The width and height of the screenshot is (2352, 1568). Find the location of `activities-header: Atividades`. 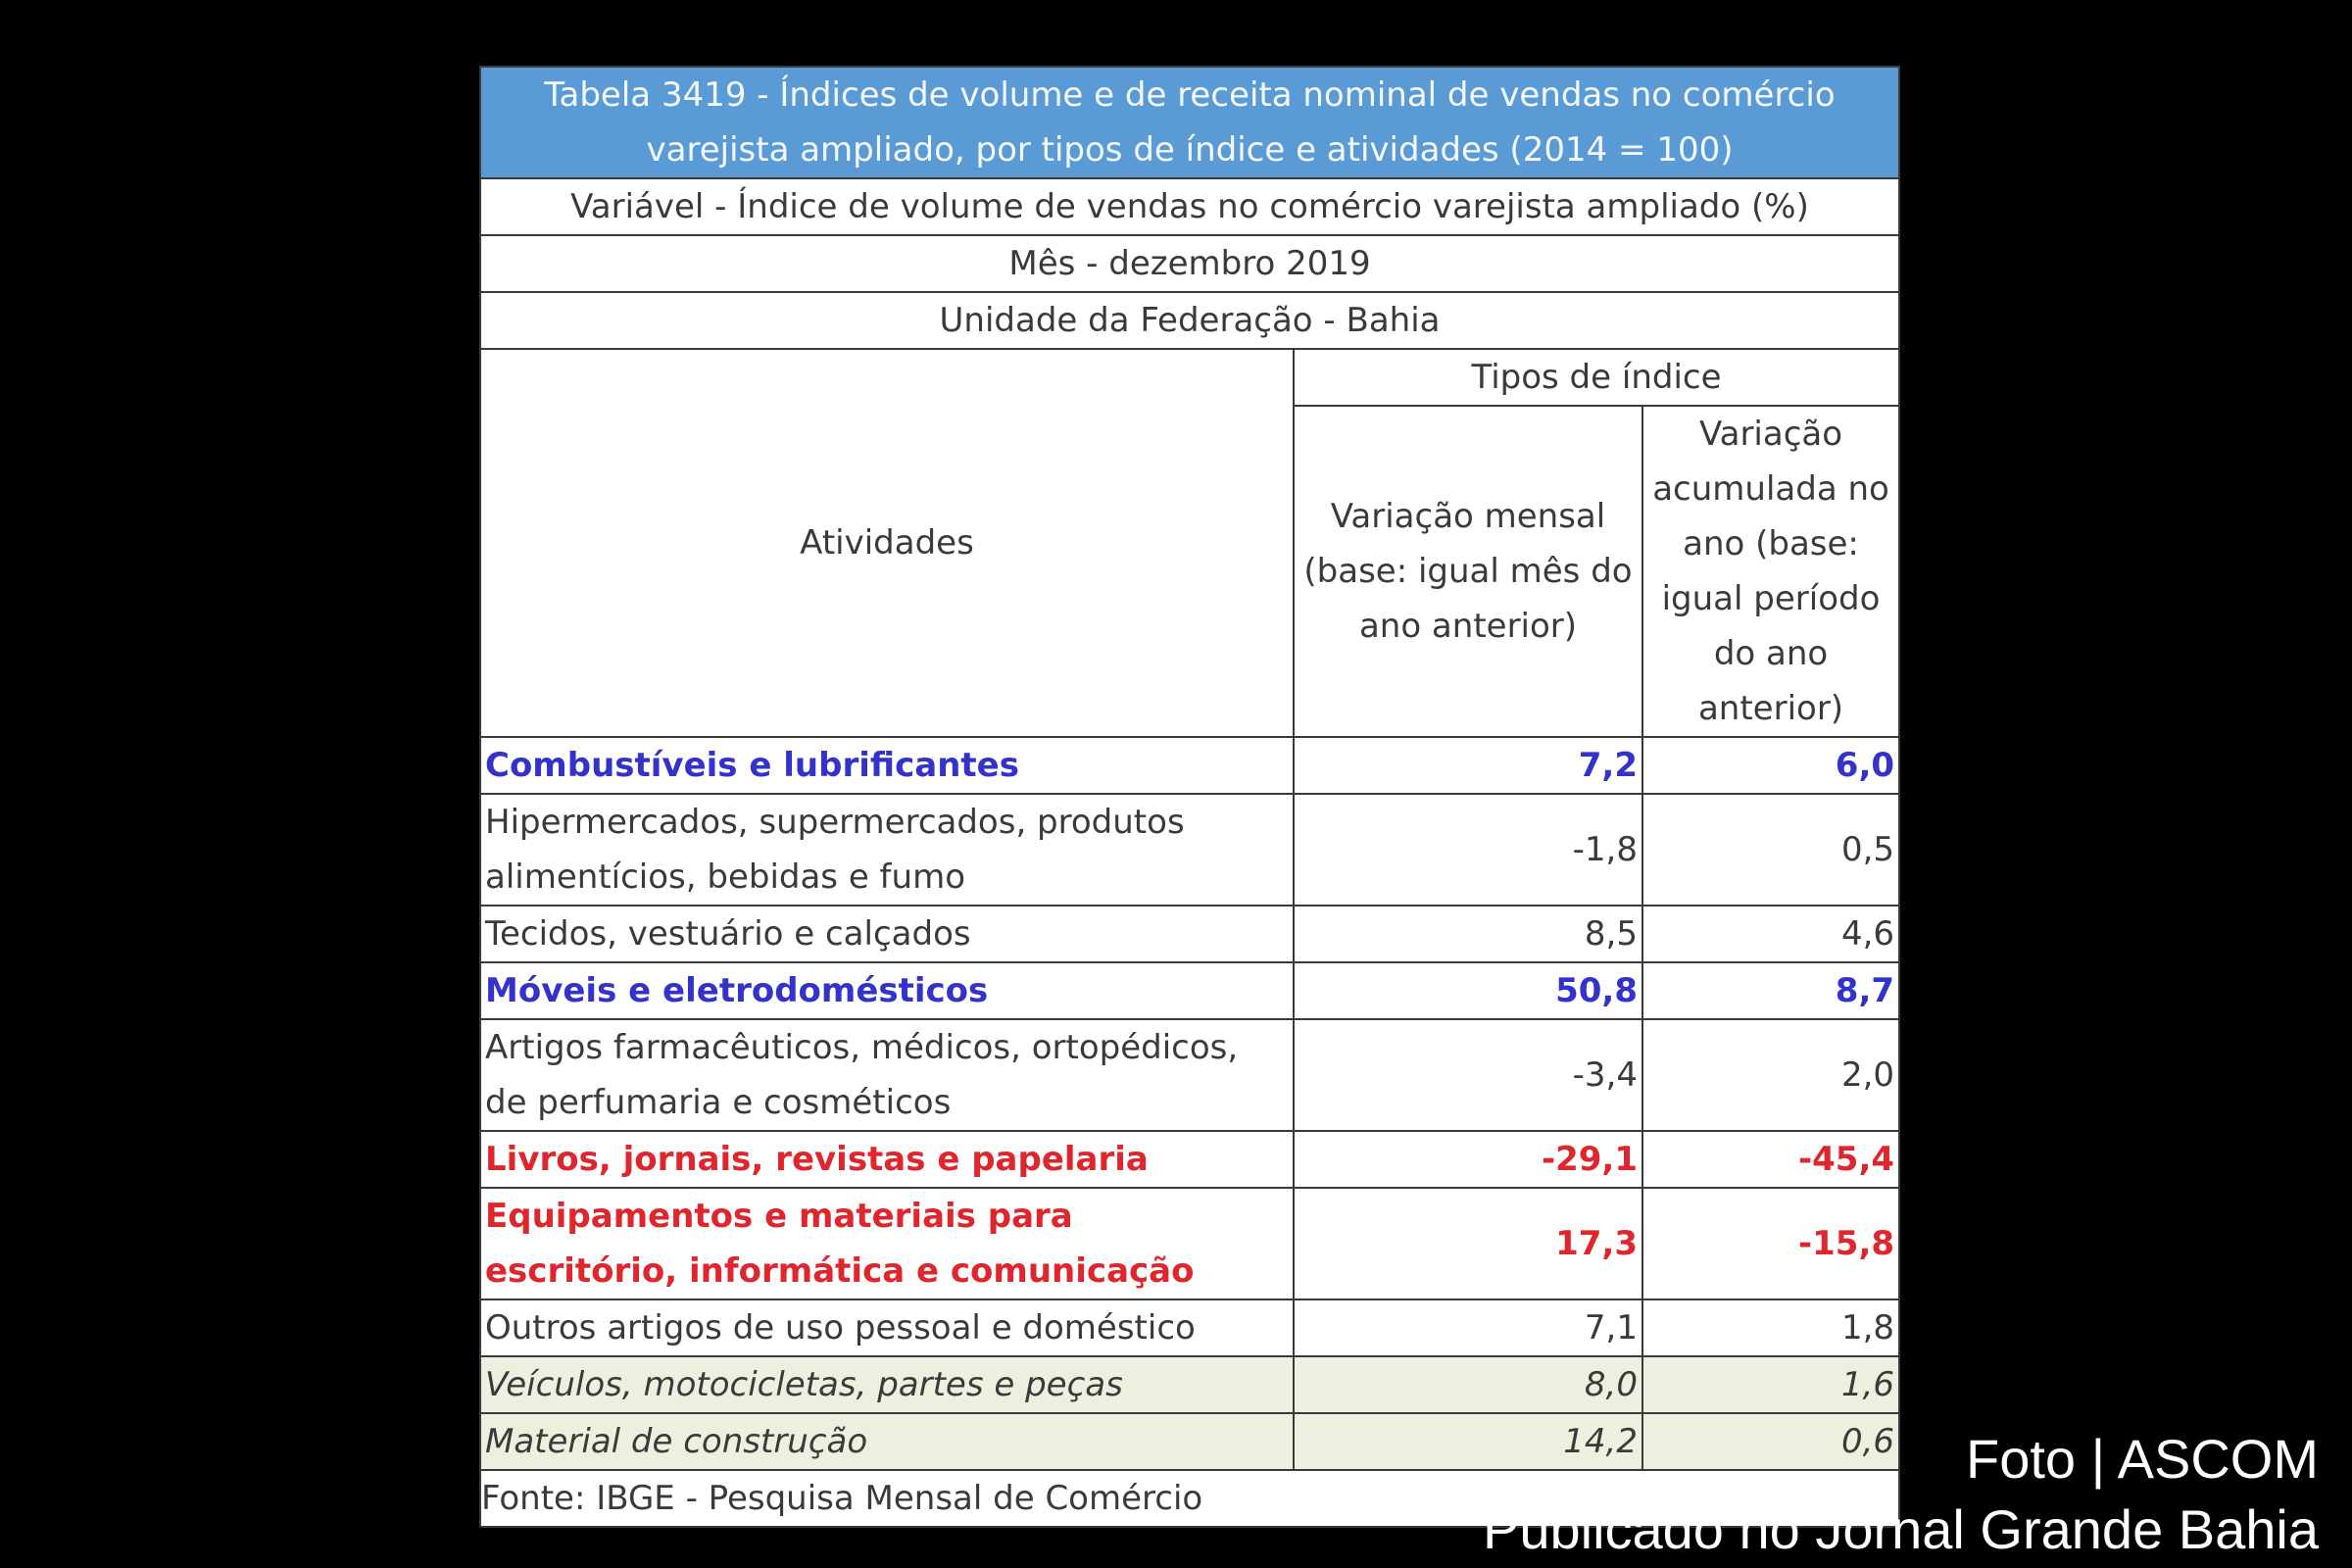

activities-header: Atividades is located at coordinates (887, 543).